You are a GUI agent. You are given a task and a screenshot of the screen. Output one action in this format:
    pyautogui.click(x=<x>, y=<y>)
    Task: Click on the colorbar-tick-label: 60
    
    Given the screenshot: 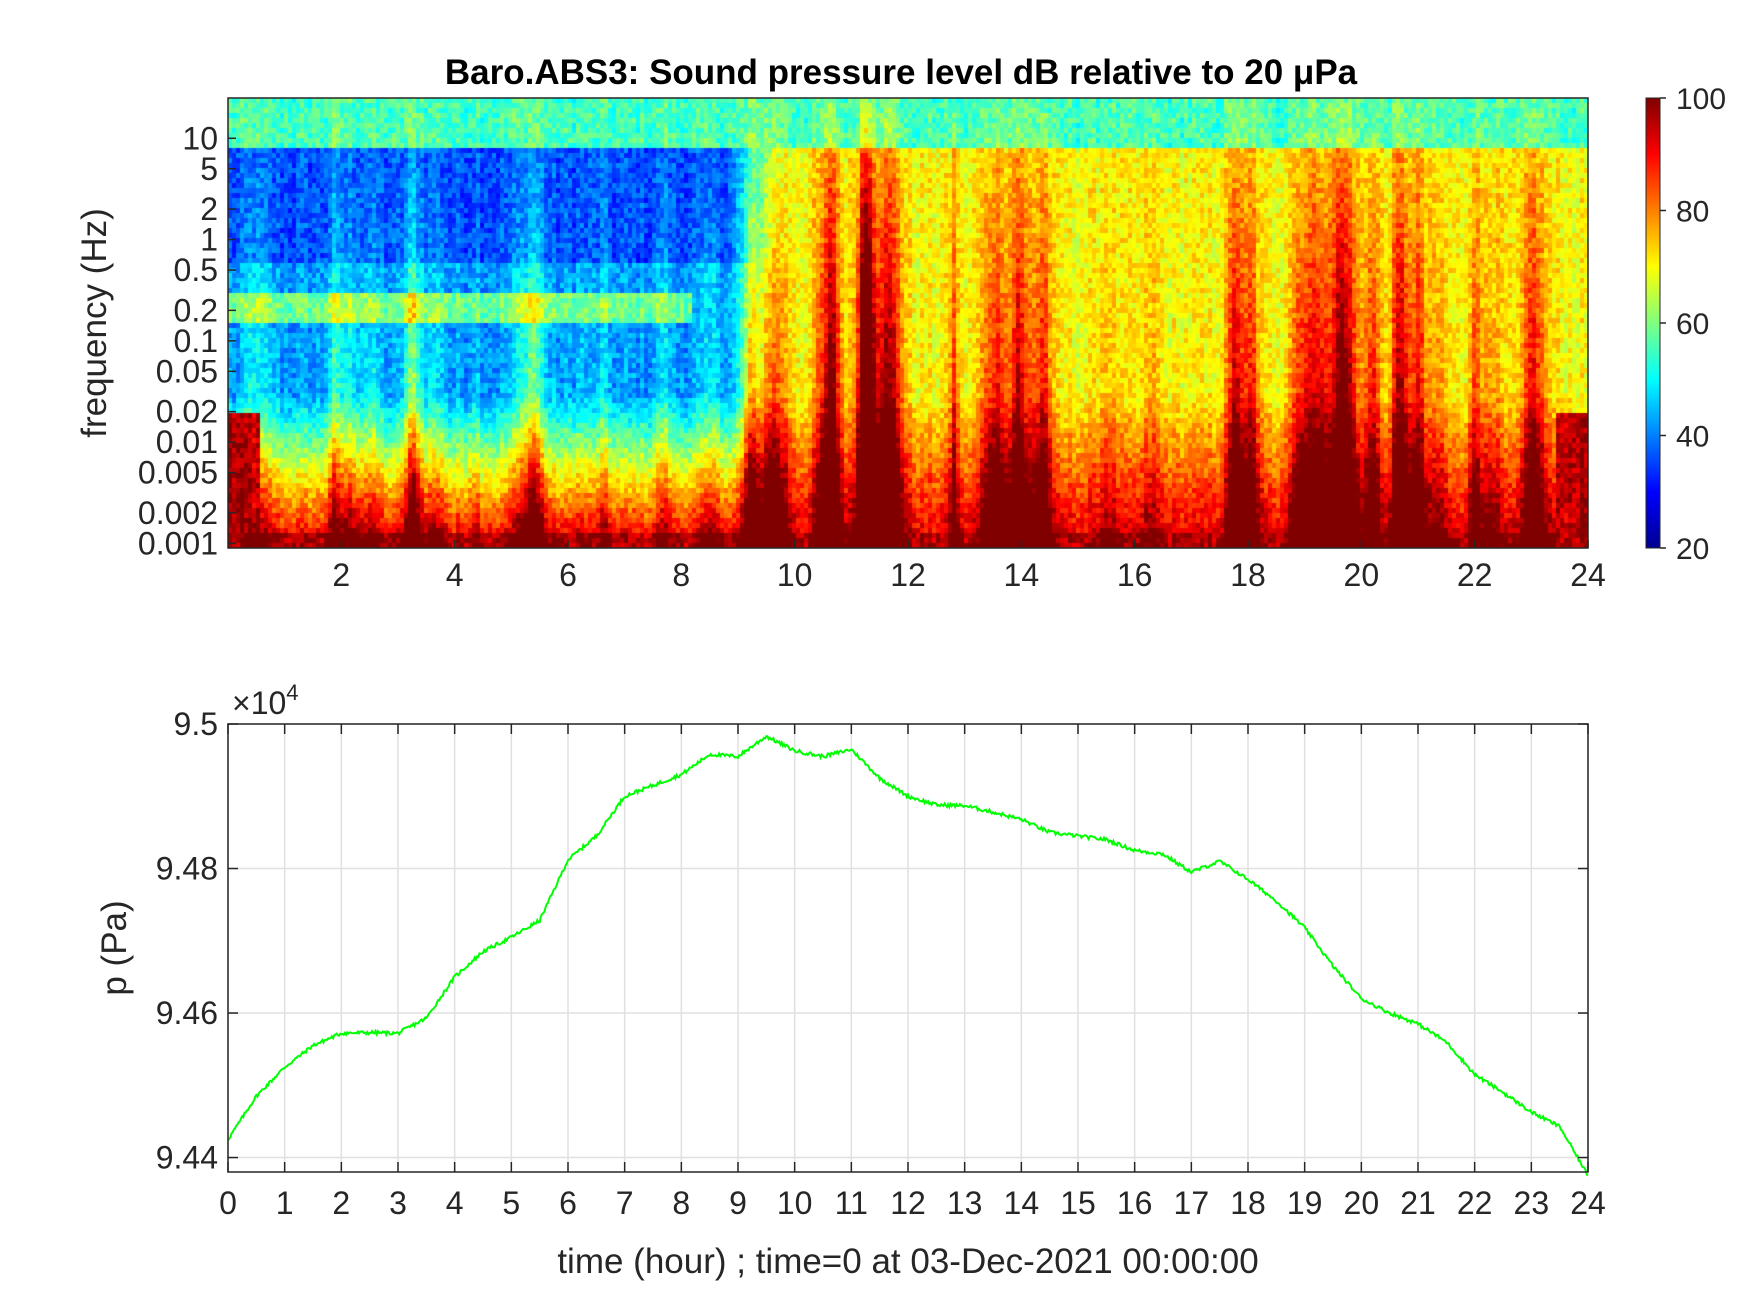 What is the action you would take?
    pyautogui.click(x=1692, y=324)
    